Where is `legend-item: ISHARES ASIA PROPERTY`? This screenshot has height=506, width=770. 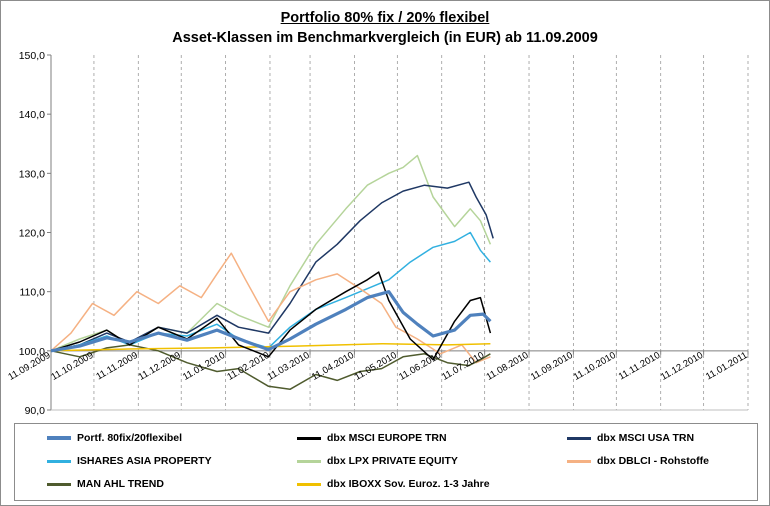 legend-item: ISHARES ASIA PROPERTY is located at coordinates (129, 461).